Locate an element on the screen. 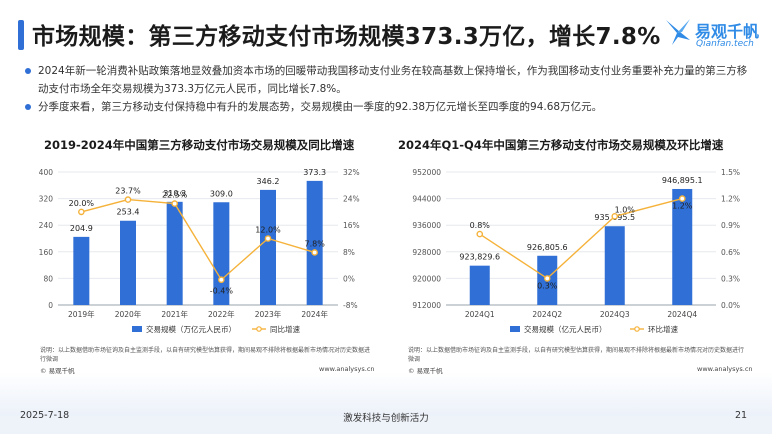  right-axis-tick-label: 32% is located at coordinates (351, 172).